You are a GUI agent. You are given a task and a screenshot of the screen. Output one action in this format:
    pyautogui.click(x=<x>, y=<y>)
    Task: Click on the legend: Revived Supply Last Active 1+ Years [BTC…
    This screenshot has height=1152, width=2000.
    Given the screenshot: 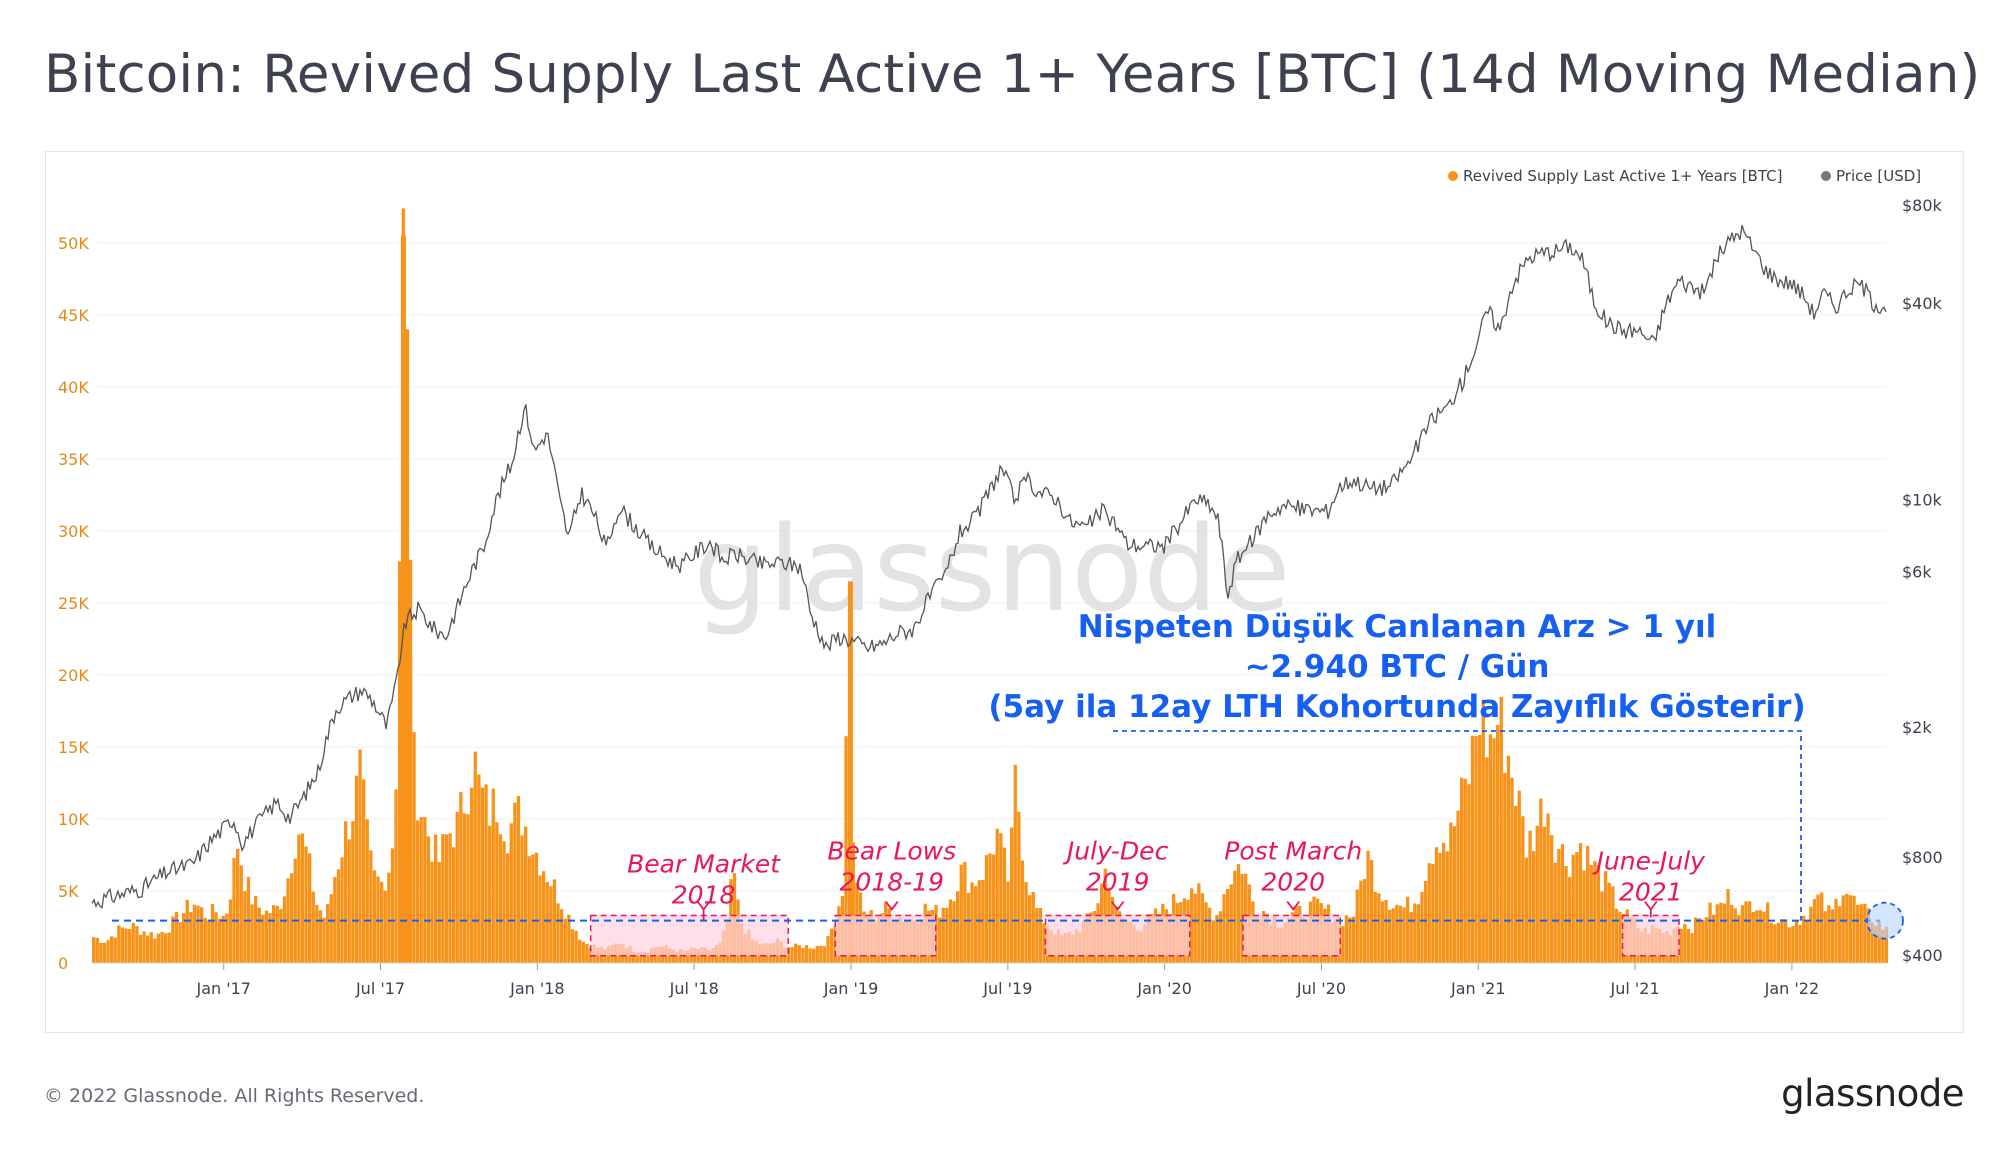 What is the action you would take?
    pyautogui.click(x=1684, y=176)
    